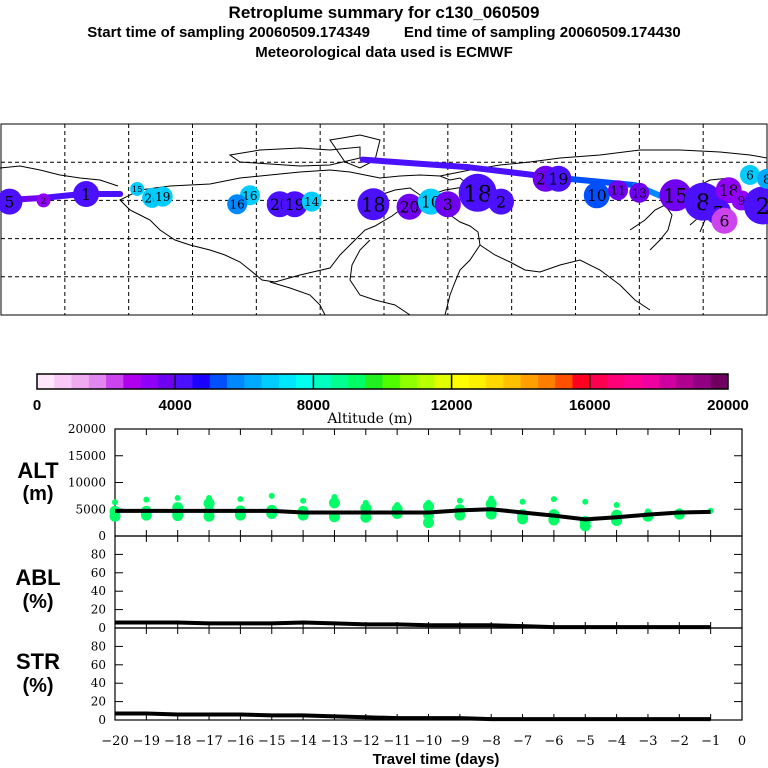 The image size is (768, 768). I want to click on alt-panel-unit: (m), so click(37, 494).